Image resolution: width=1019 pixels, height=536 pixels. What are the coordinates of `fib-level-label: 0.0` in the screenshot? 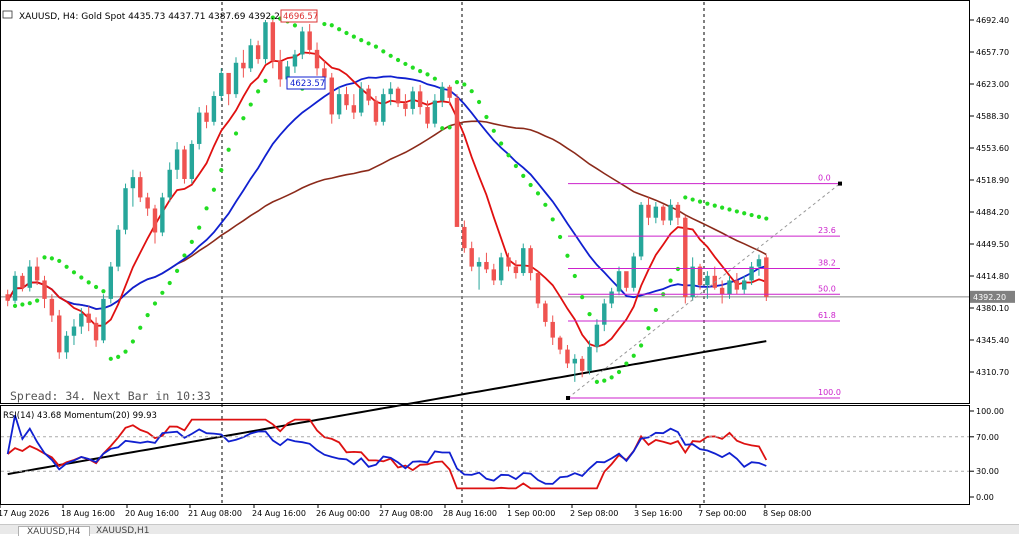 It's located at (824, 178).